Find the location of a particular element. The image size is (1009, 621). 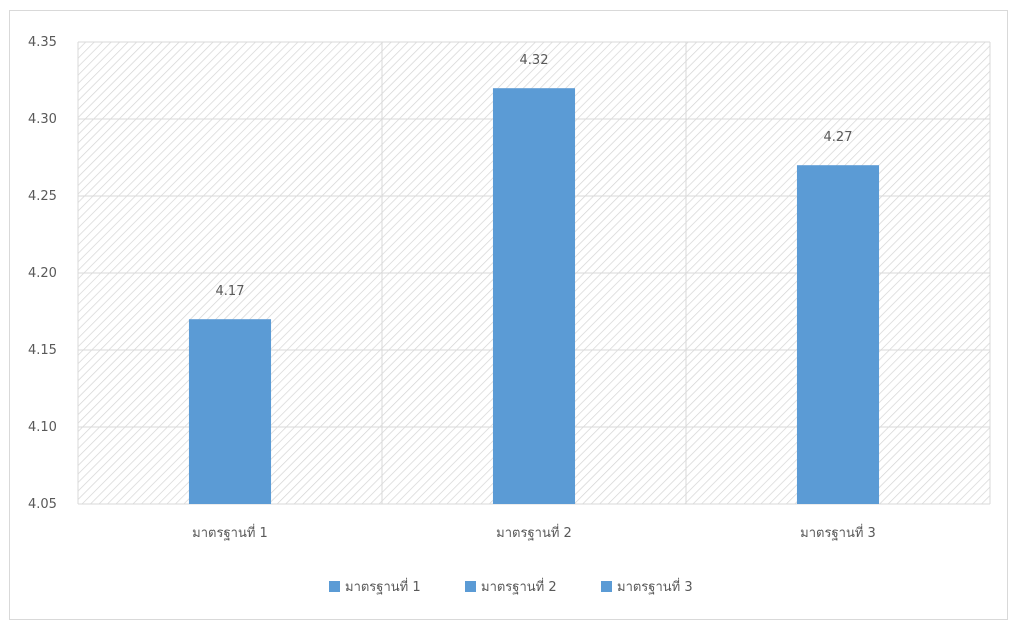

data-label: 4.27 is located at coordinates (838, 137).